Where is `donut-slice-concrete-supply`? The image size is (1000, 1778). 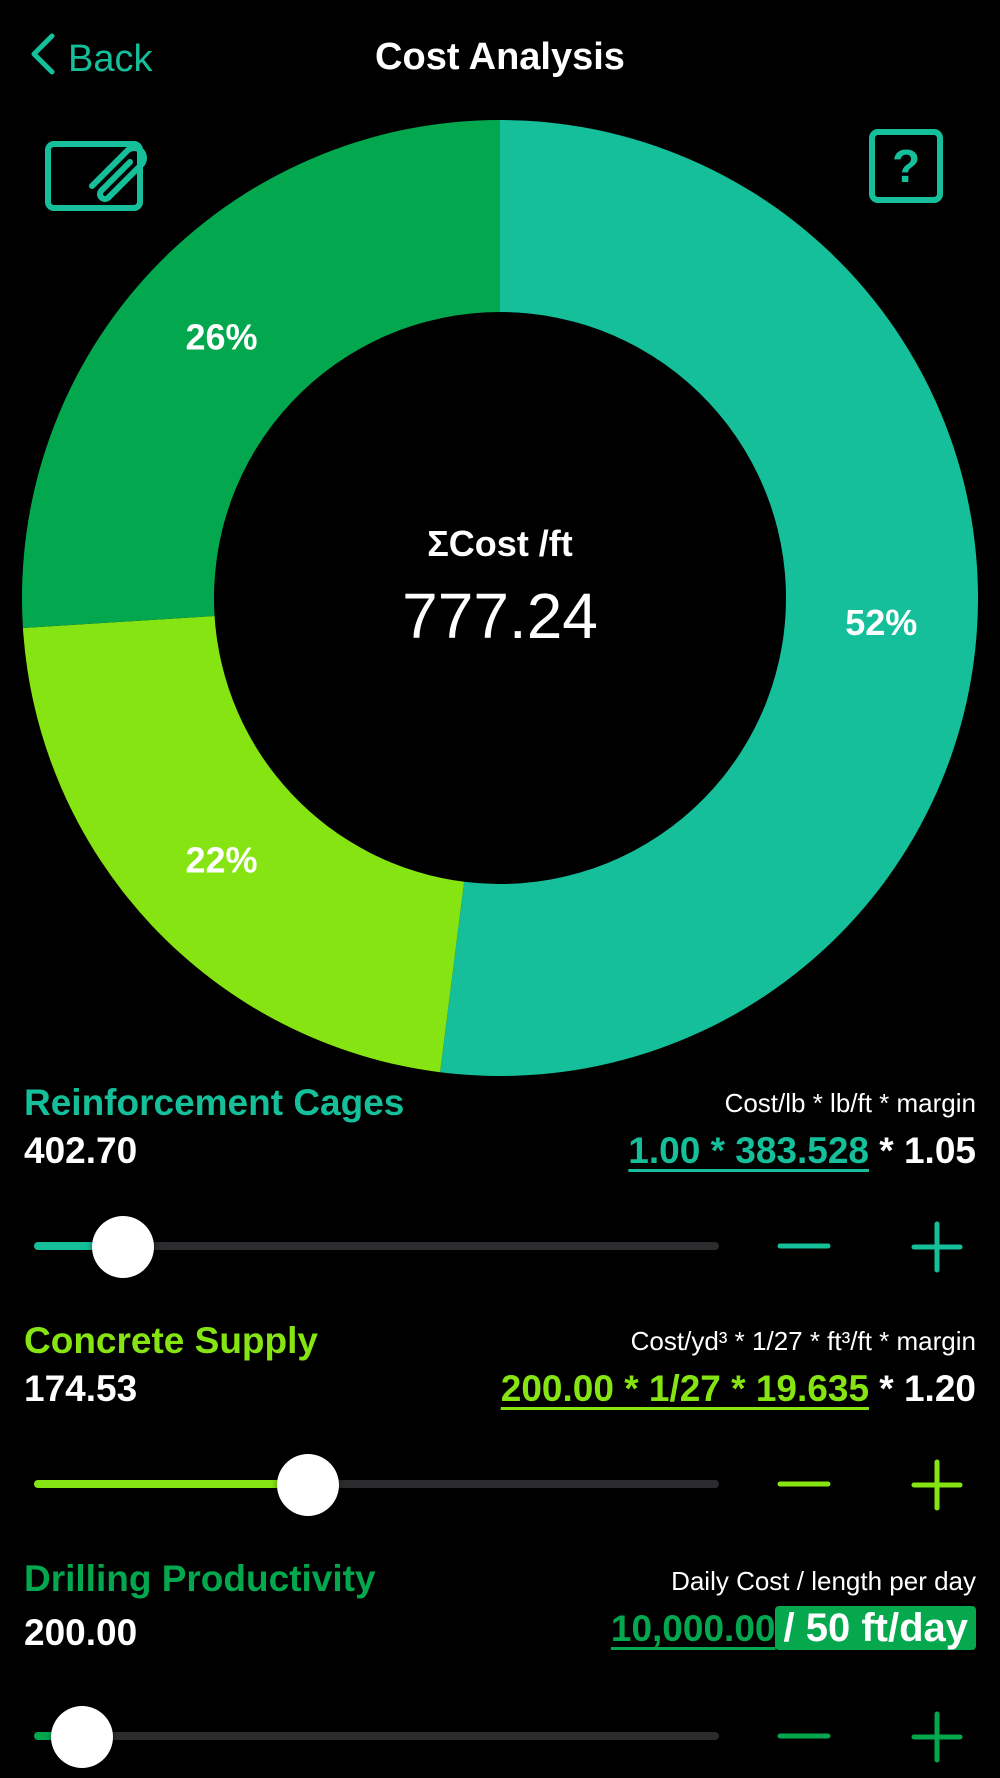
donut-slice-concrete-supply is located at coordinates (243, 844).